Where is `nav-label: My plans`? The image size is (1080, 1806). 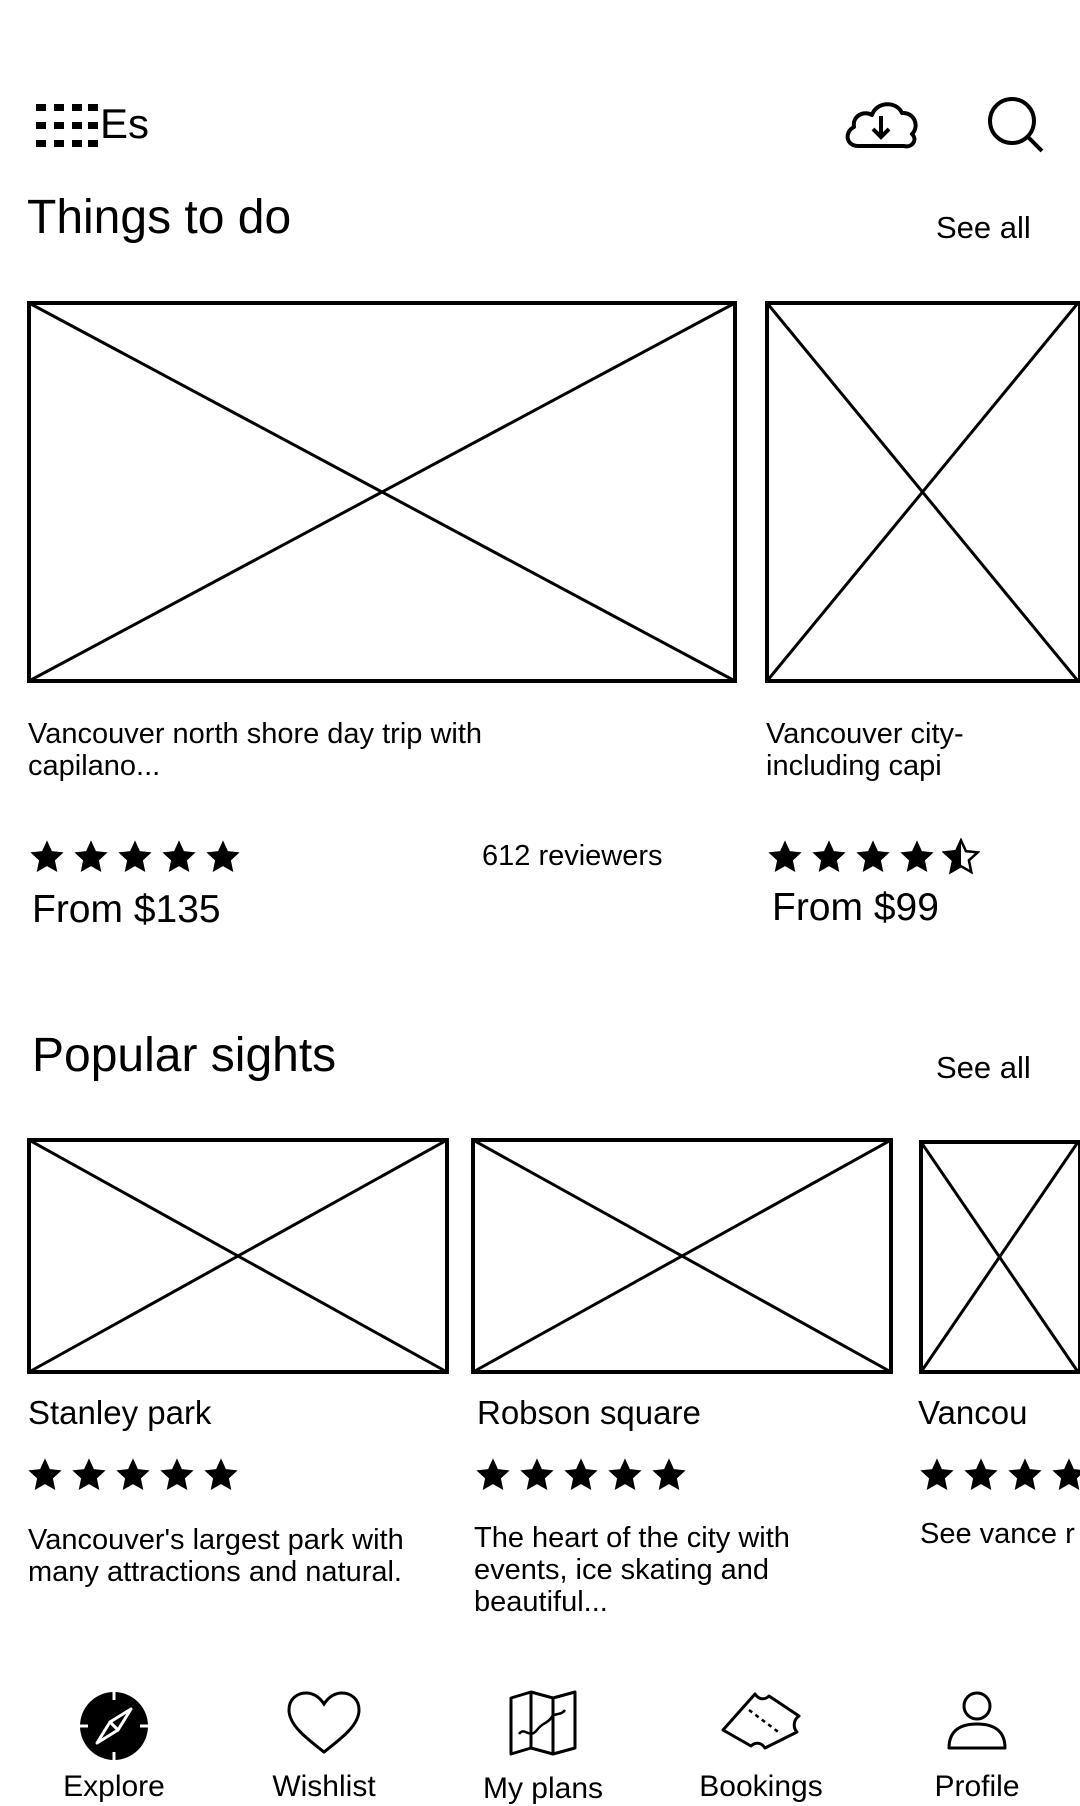 nav-label: My plans is located at coordinates (543, 1788).